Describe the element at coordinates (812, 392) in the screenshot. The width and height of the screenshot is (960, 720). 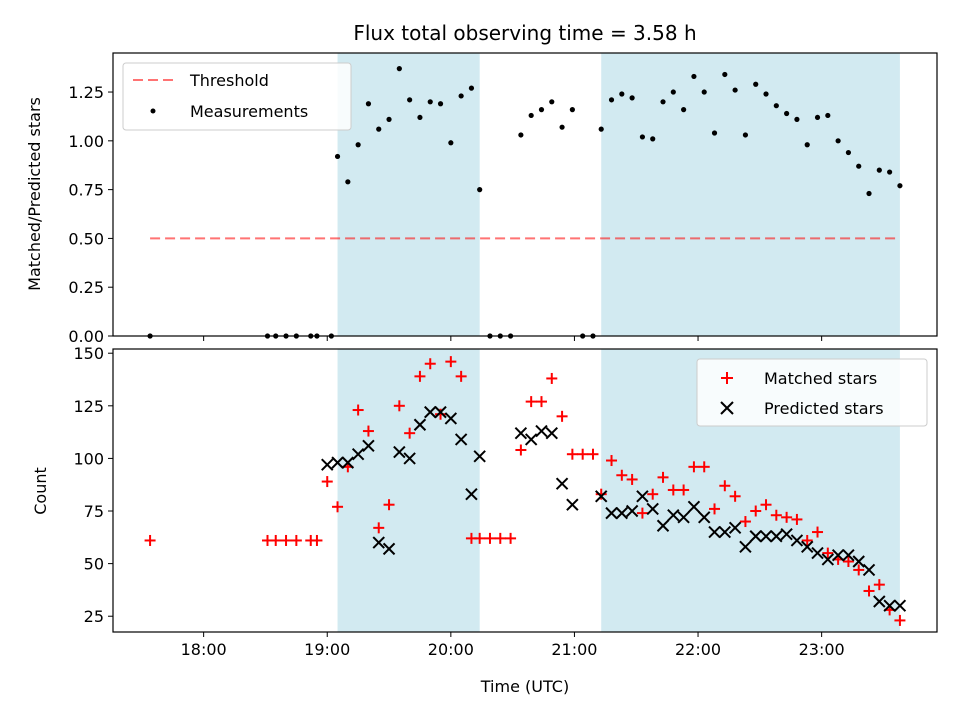
I see `bottom-legend: Matched stars Predicted stars` at that location.